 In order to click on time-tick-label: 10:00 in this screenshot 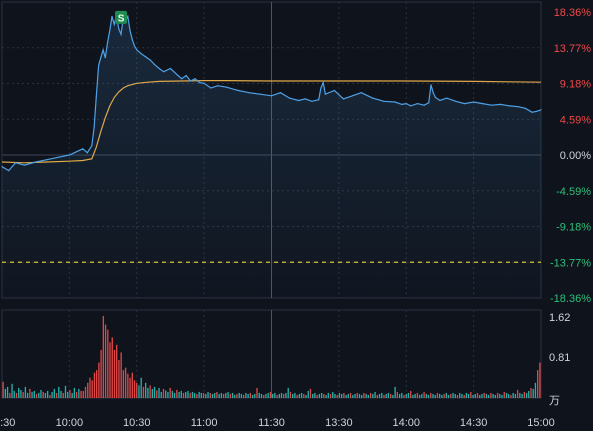, I will do `click(70, 423)`.